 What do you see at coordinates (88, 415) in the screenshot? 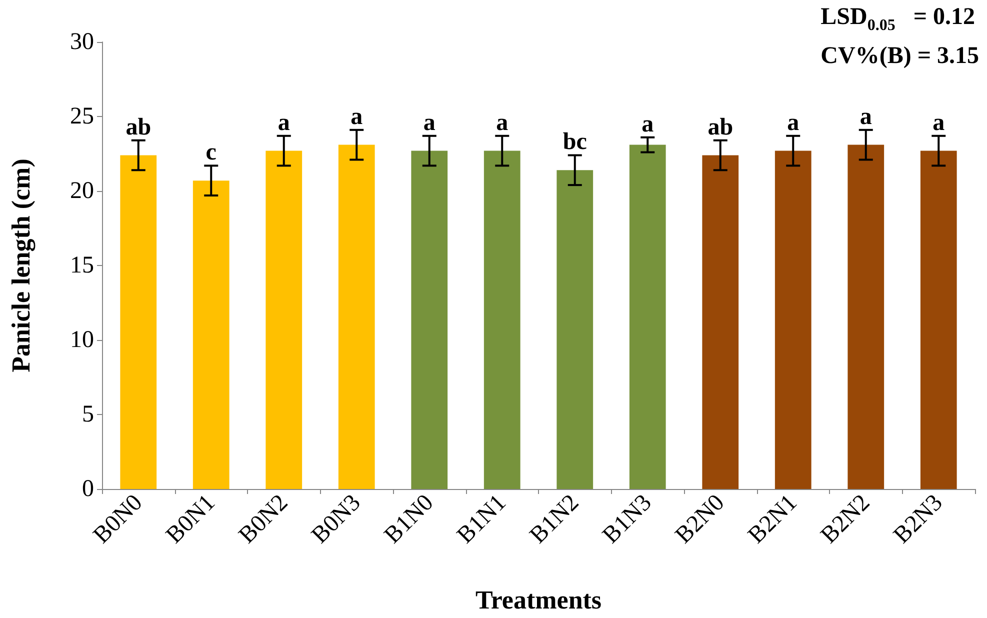
I see `y-tick-label: 5` at bounding box center [88, 415].